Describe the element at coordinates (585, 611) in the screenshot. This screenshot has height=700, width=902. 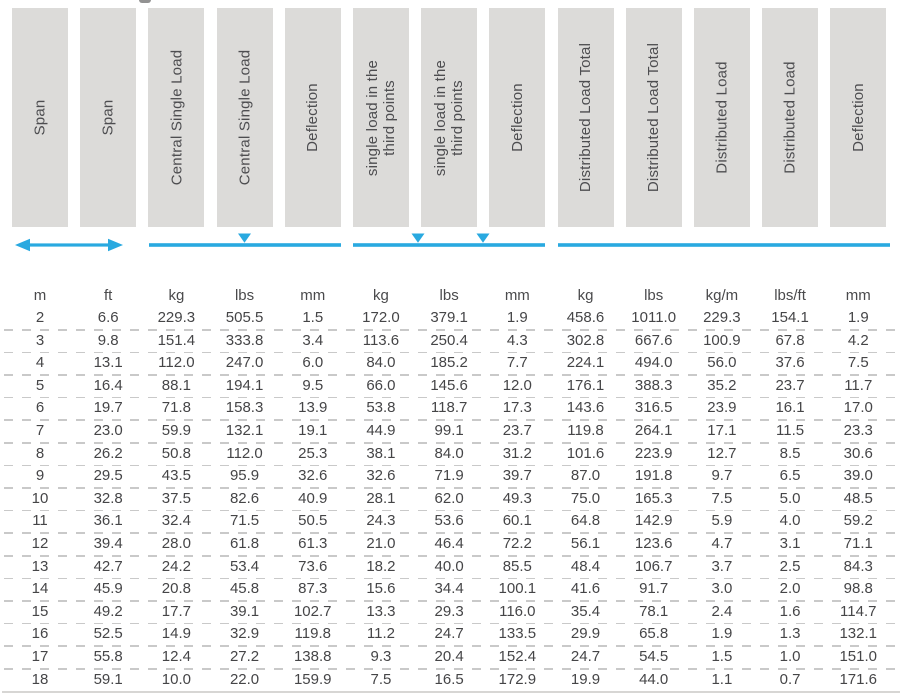
I see `data-cell: 35.4` at that location.